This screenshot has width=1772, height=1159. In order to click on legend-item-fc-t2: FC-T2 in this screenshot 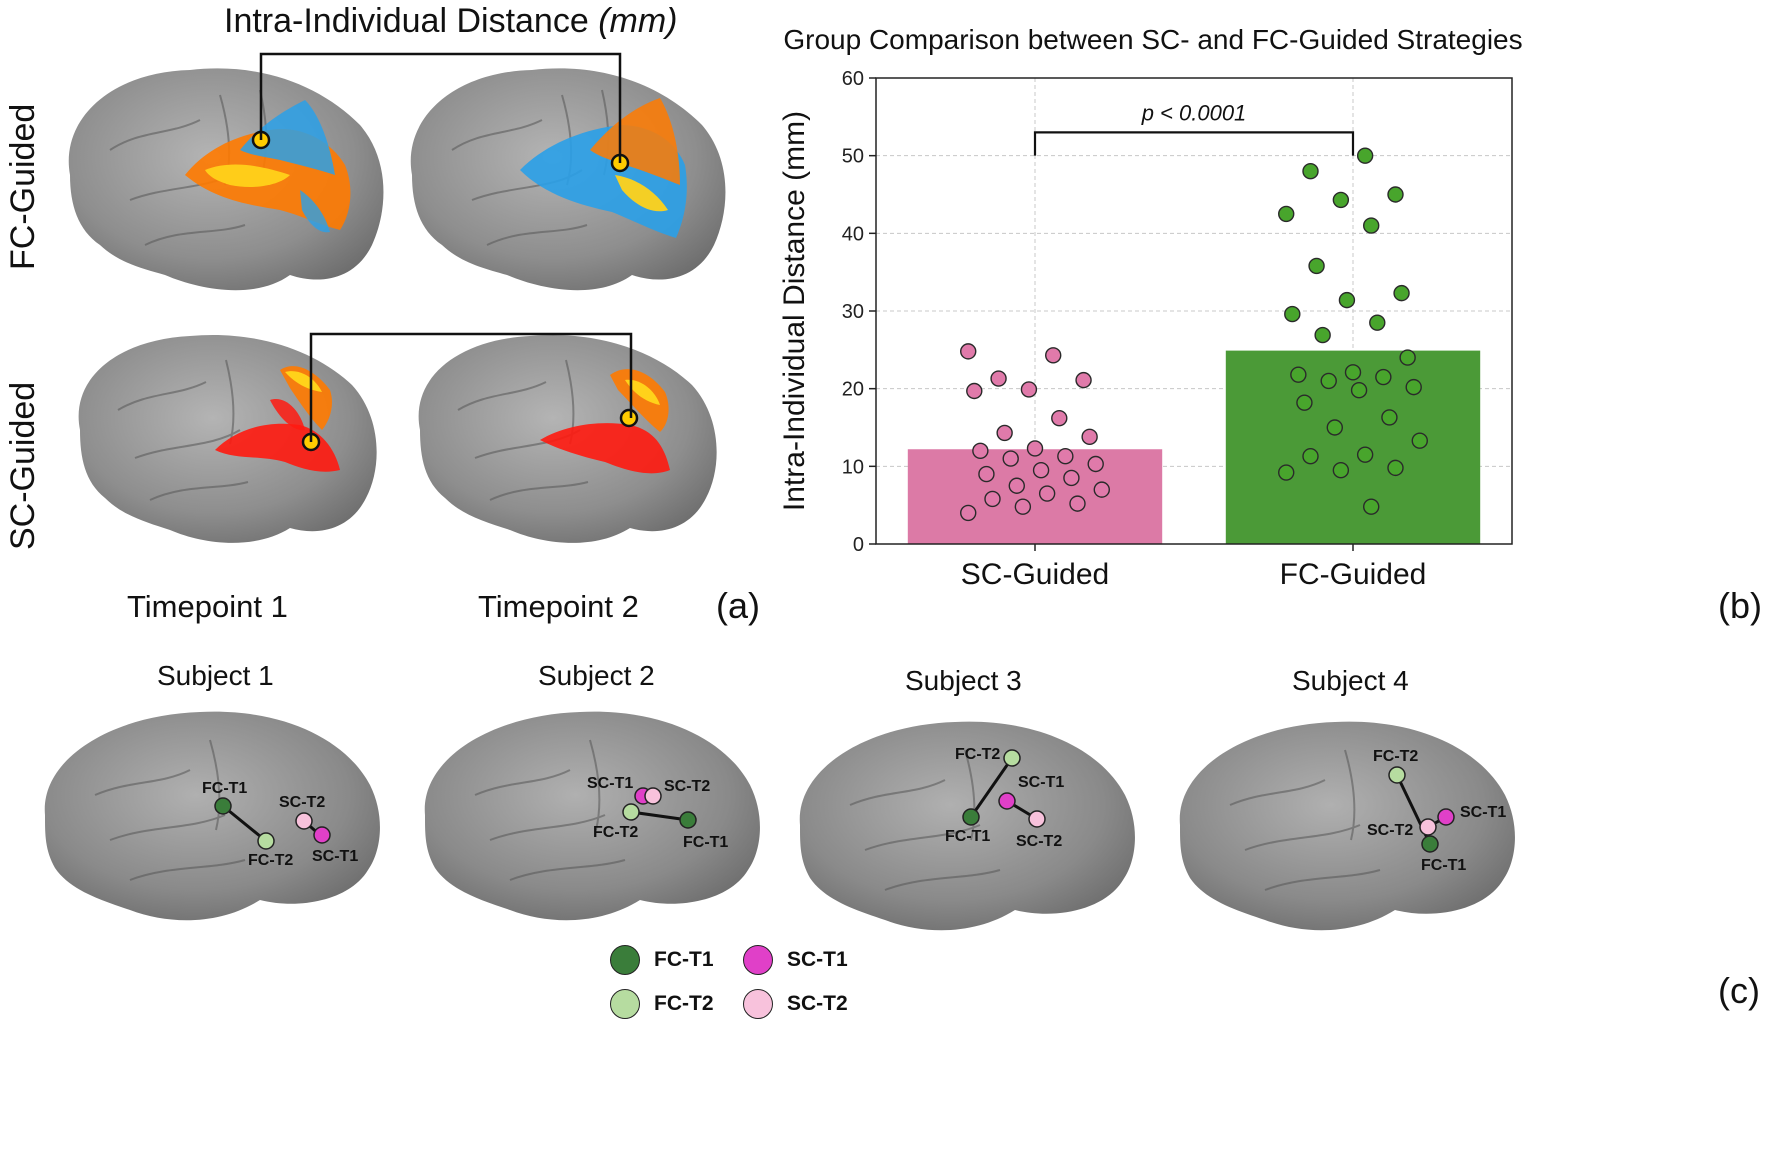, I will do `click(662, 1004)`.